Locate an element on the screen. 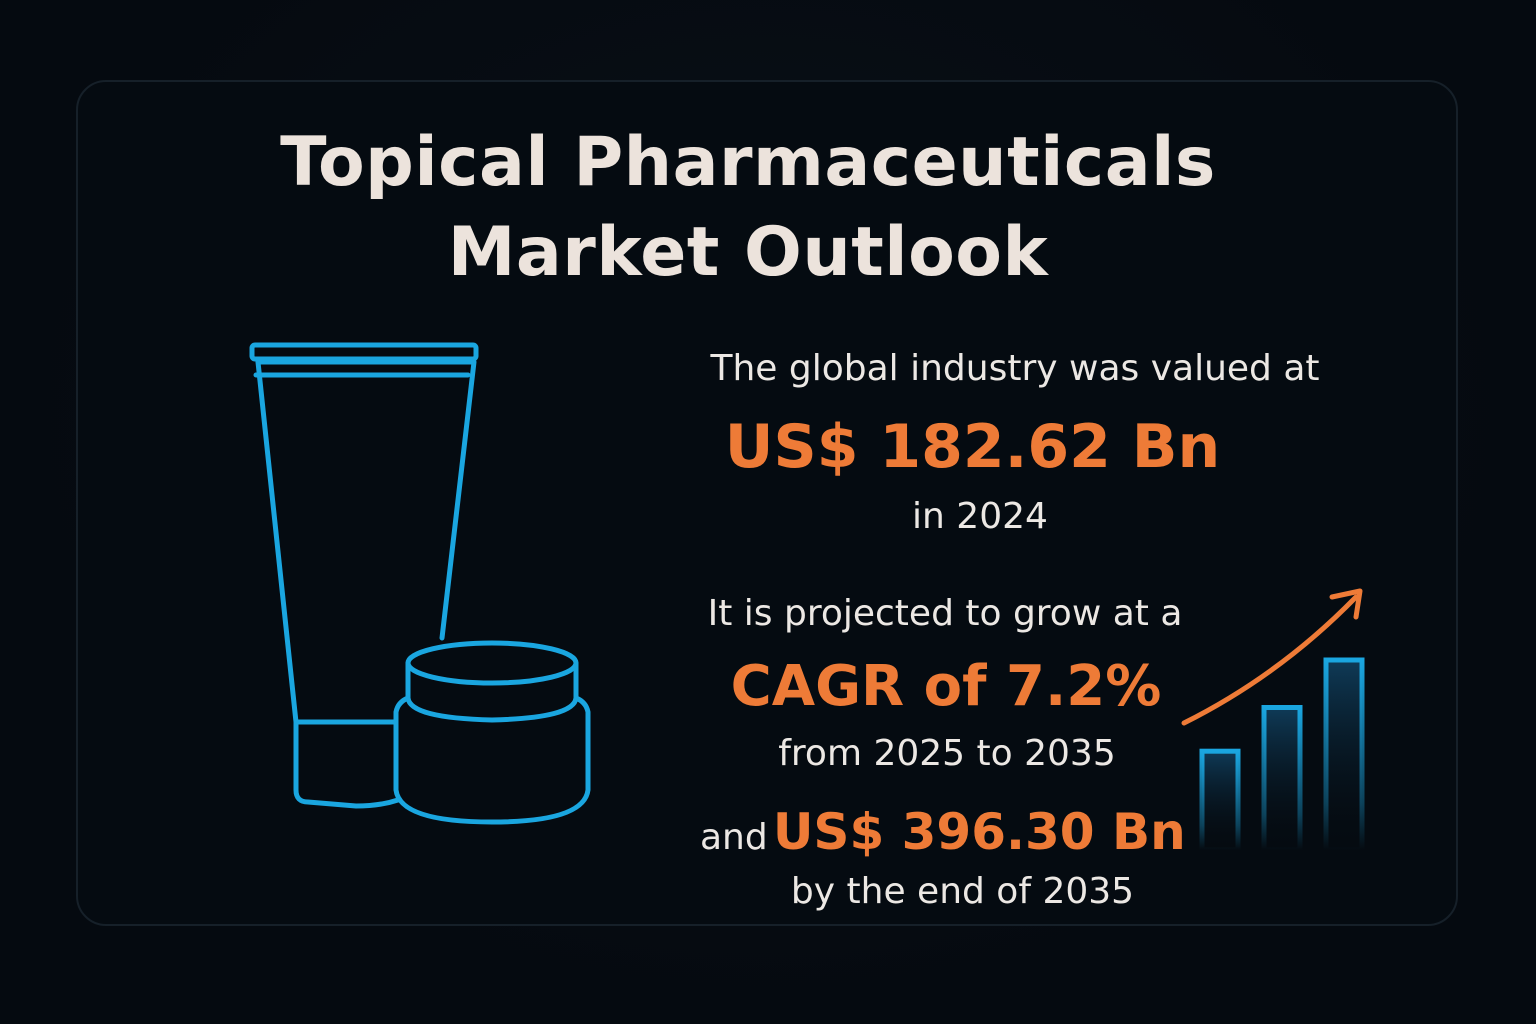 The width and height of the screenshot is (1536, 1024). value-2035-suffix: by the end of 2035 is located at coordinates (962, 891).